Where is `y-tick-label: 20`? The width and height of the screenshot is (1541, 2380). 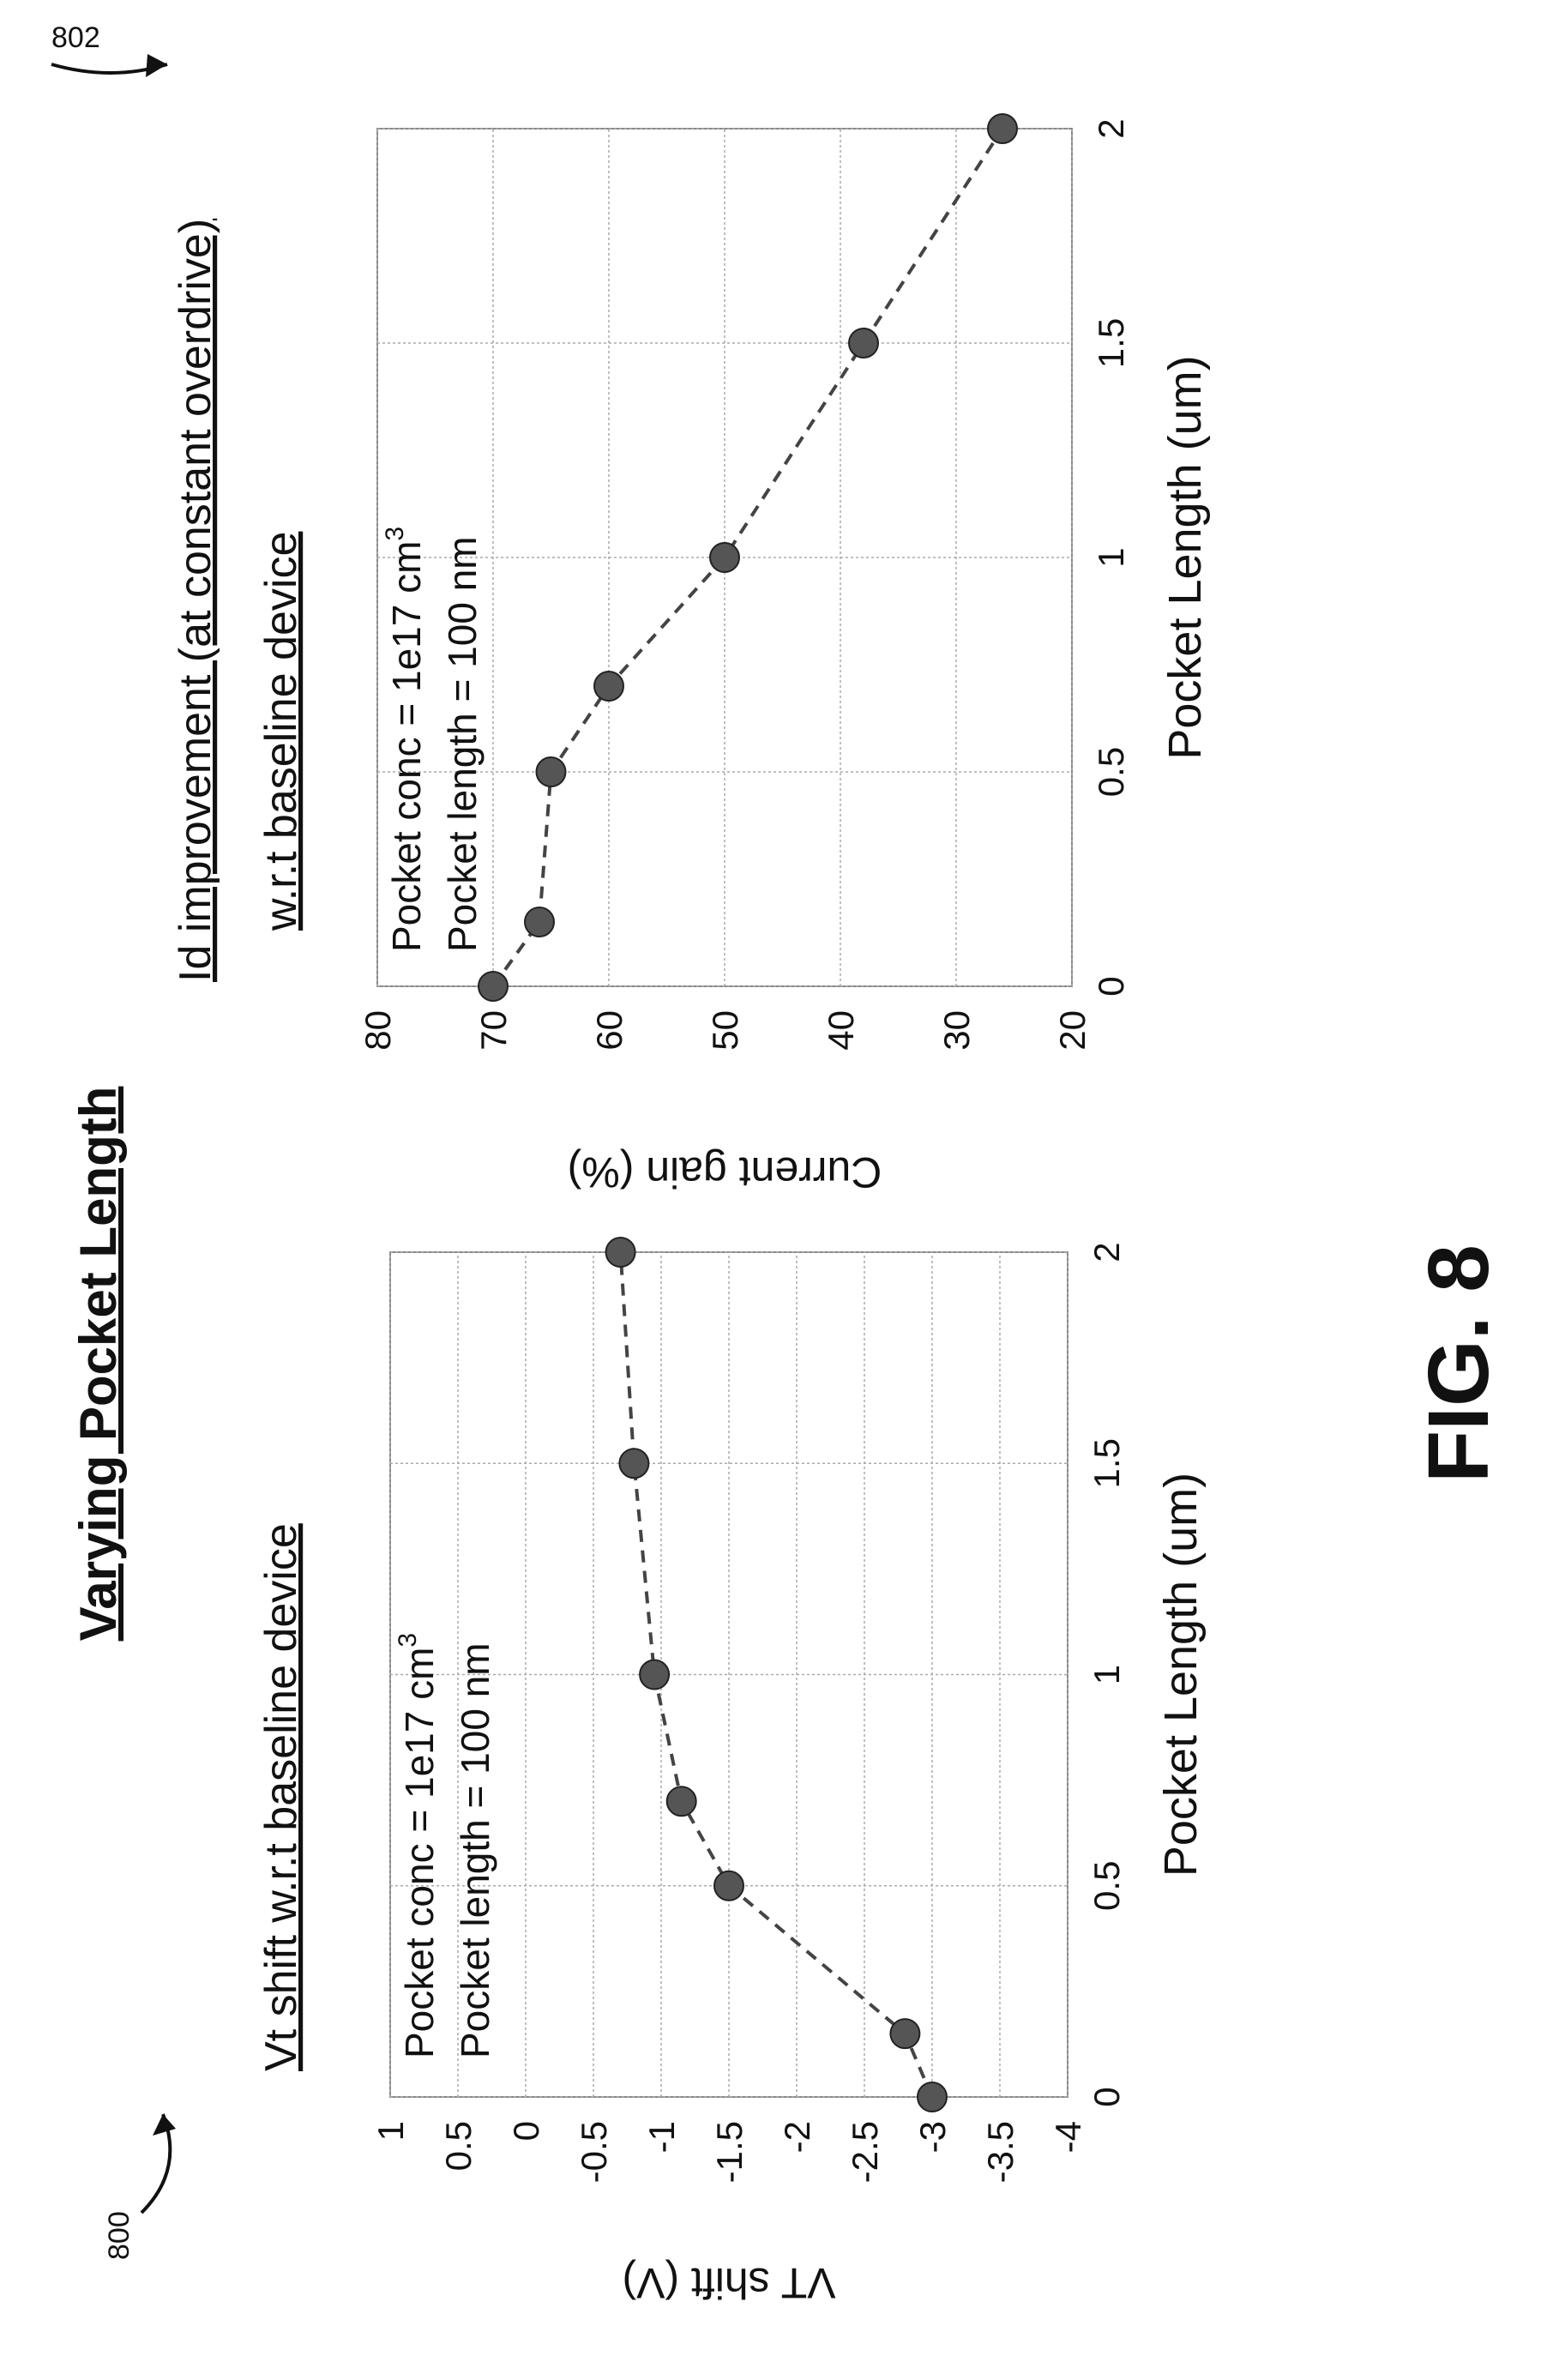
y-tick-label: 20 is located at coordinates (1073, 1030).